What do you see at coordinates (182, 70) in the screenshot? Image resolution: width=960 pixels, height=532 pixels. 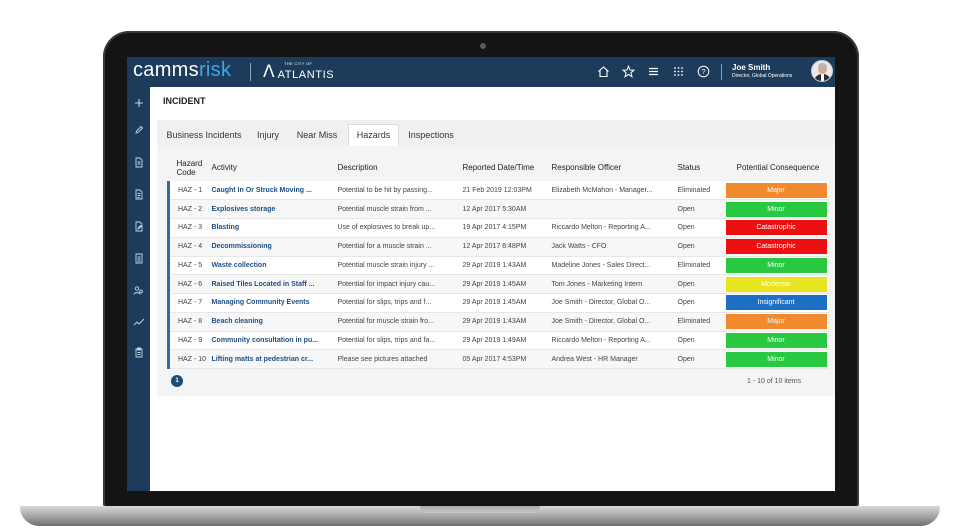 I see `camms-risk-logo: cammsrisk` at bounding box center [182, 70].